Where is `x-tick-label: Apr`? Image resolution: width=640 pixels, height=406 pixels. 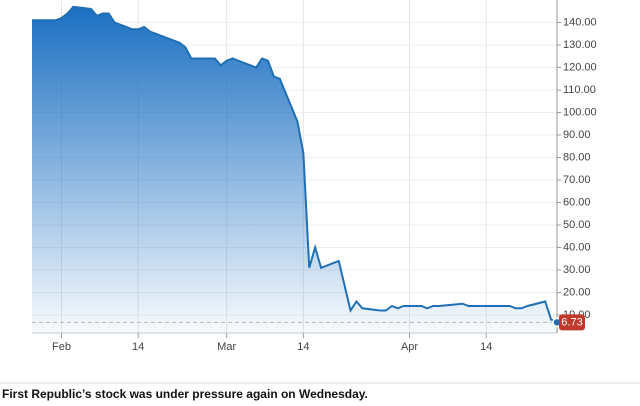 x-tick-label: Apr is located at coordinates (409, 347).